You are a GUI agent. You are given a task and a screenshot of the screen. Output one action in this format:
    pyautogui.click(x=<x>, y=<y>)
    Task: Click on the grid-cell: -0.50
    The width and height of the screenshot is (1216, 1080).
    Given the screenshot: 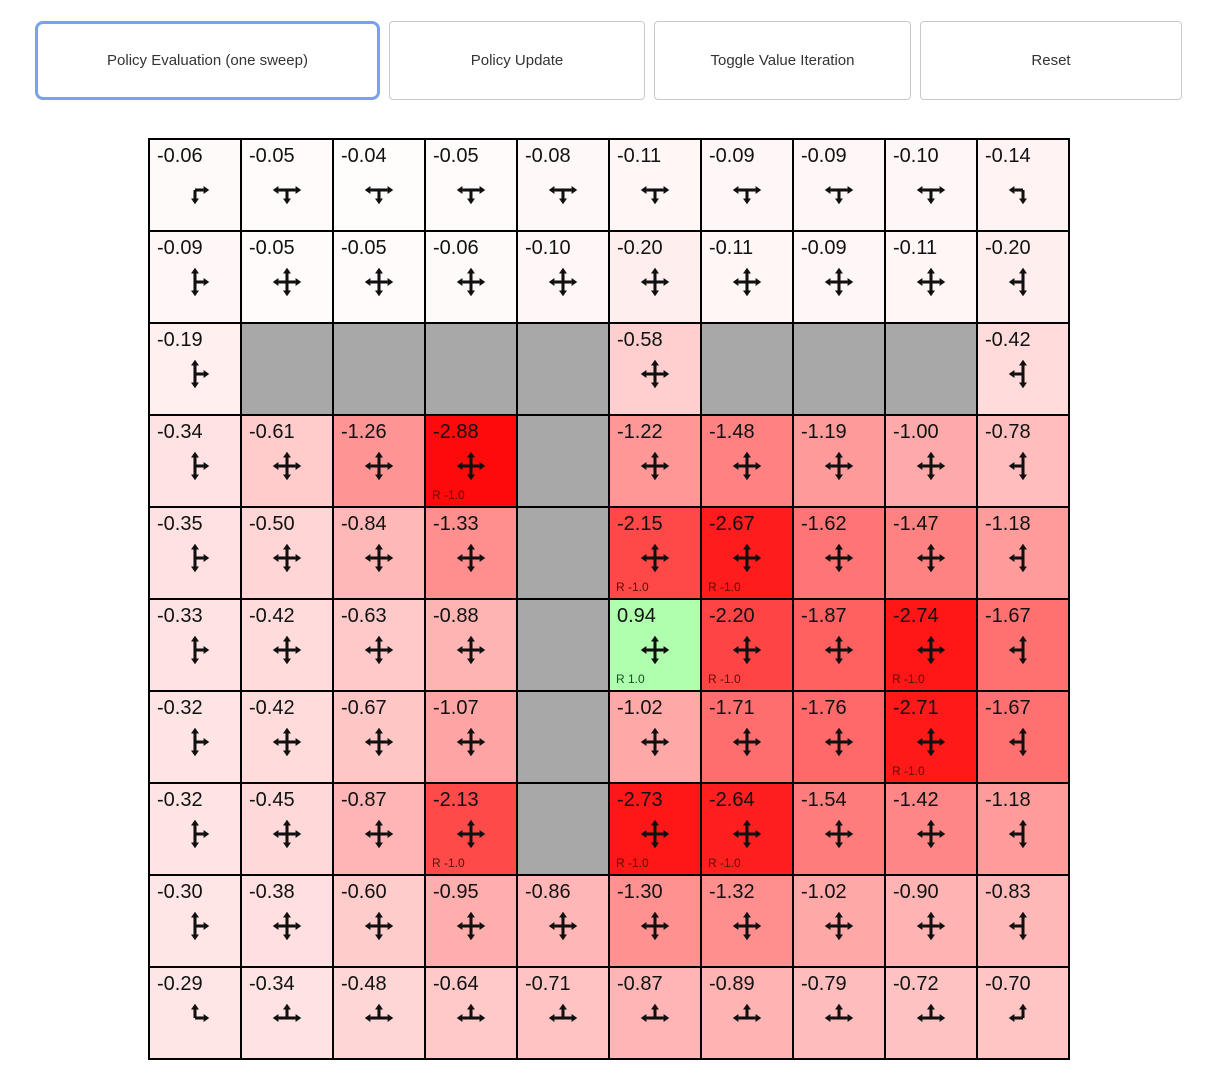 What is the action you would take?
    pyautogui.click(x=287, y=553)
    